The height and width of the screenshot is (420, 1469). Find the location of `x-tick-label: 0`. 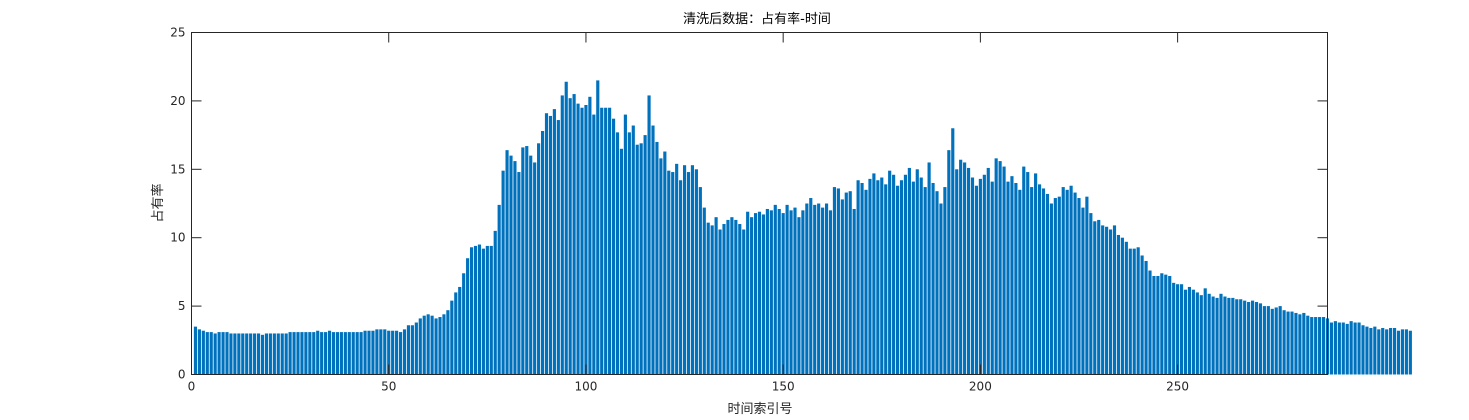

x-tick-label: 0 is located at coordinates (192, 387).